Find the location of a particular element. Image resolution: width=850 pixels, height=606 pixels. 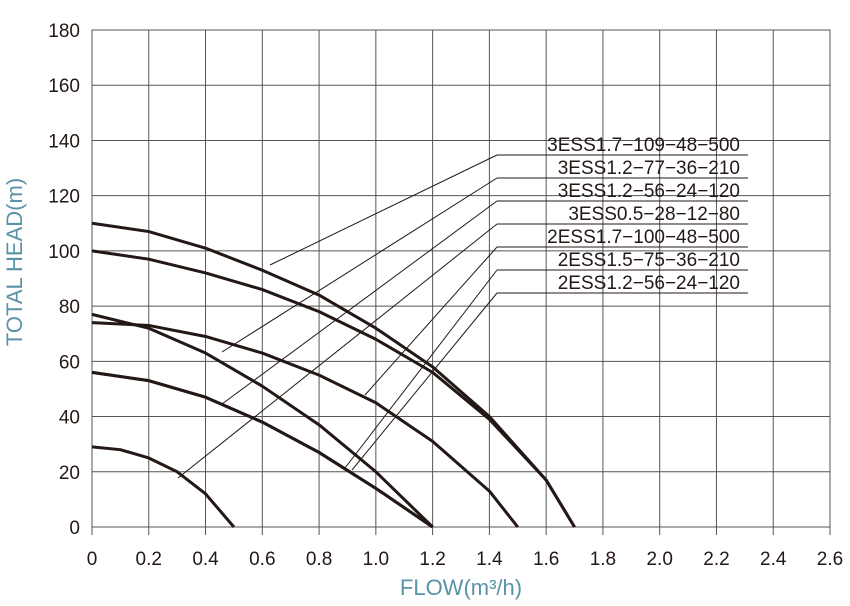

x-tick-label: 1.8 is located at coordinates (603, 559).